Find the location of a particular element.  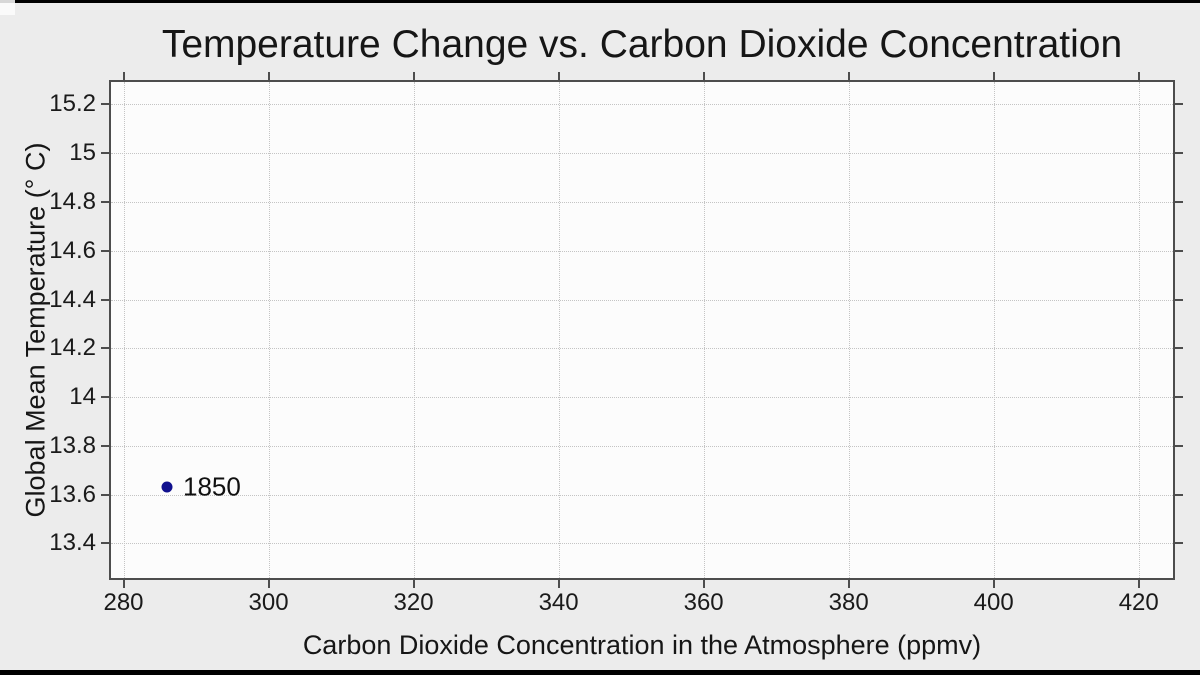

y-tick-label: 14.8 is located at coordinates (72, 201).